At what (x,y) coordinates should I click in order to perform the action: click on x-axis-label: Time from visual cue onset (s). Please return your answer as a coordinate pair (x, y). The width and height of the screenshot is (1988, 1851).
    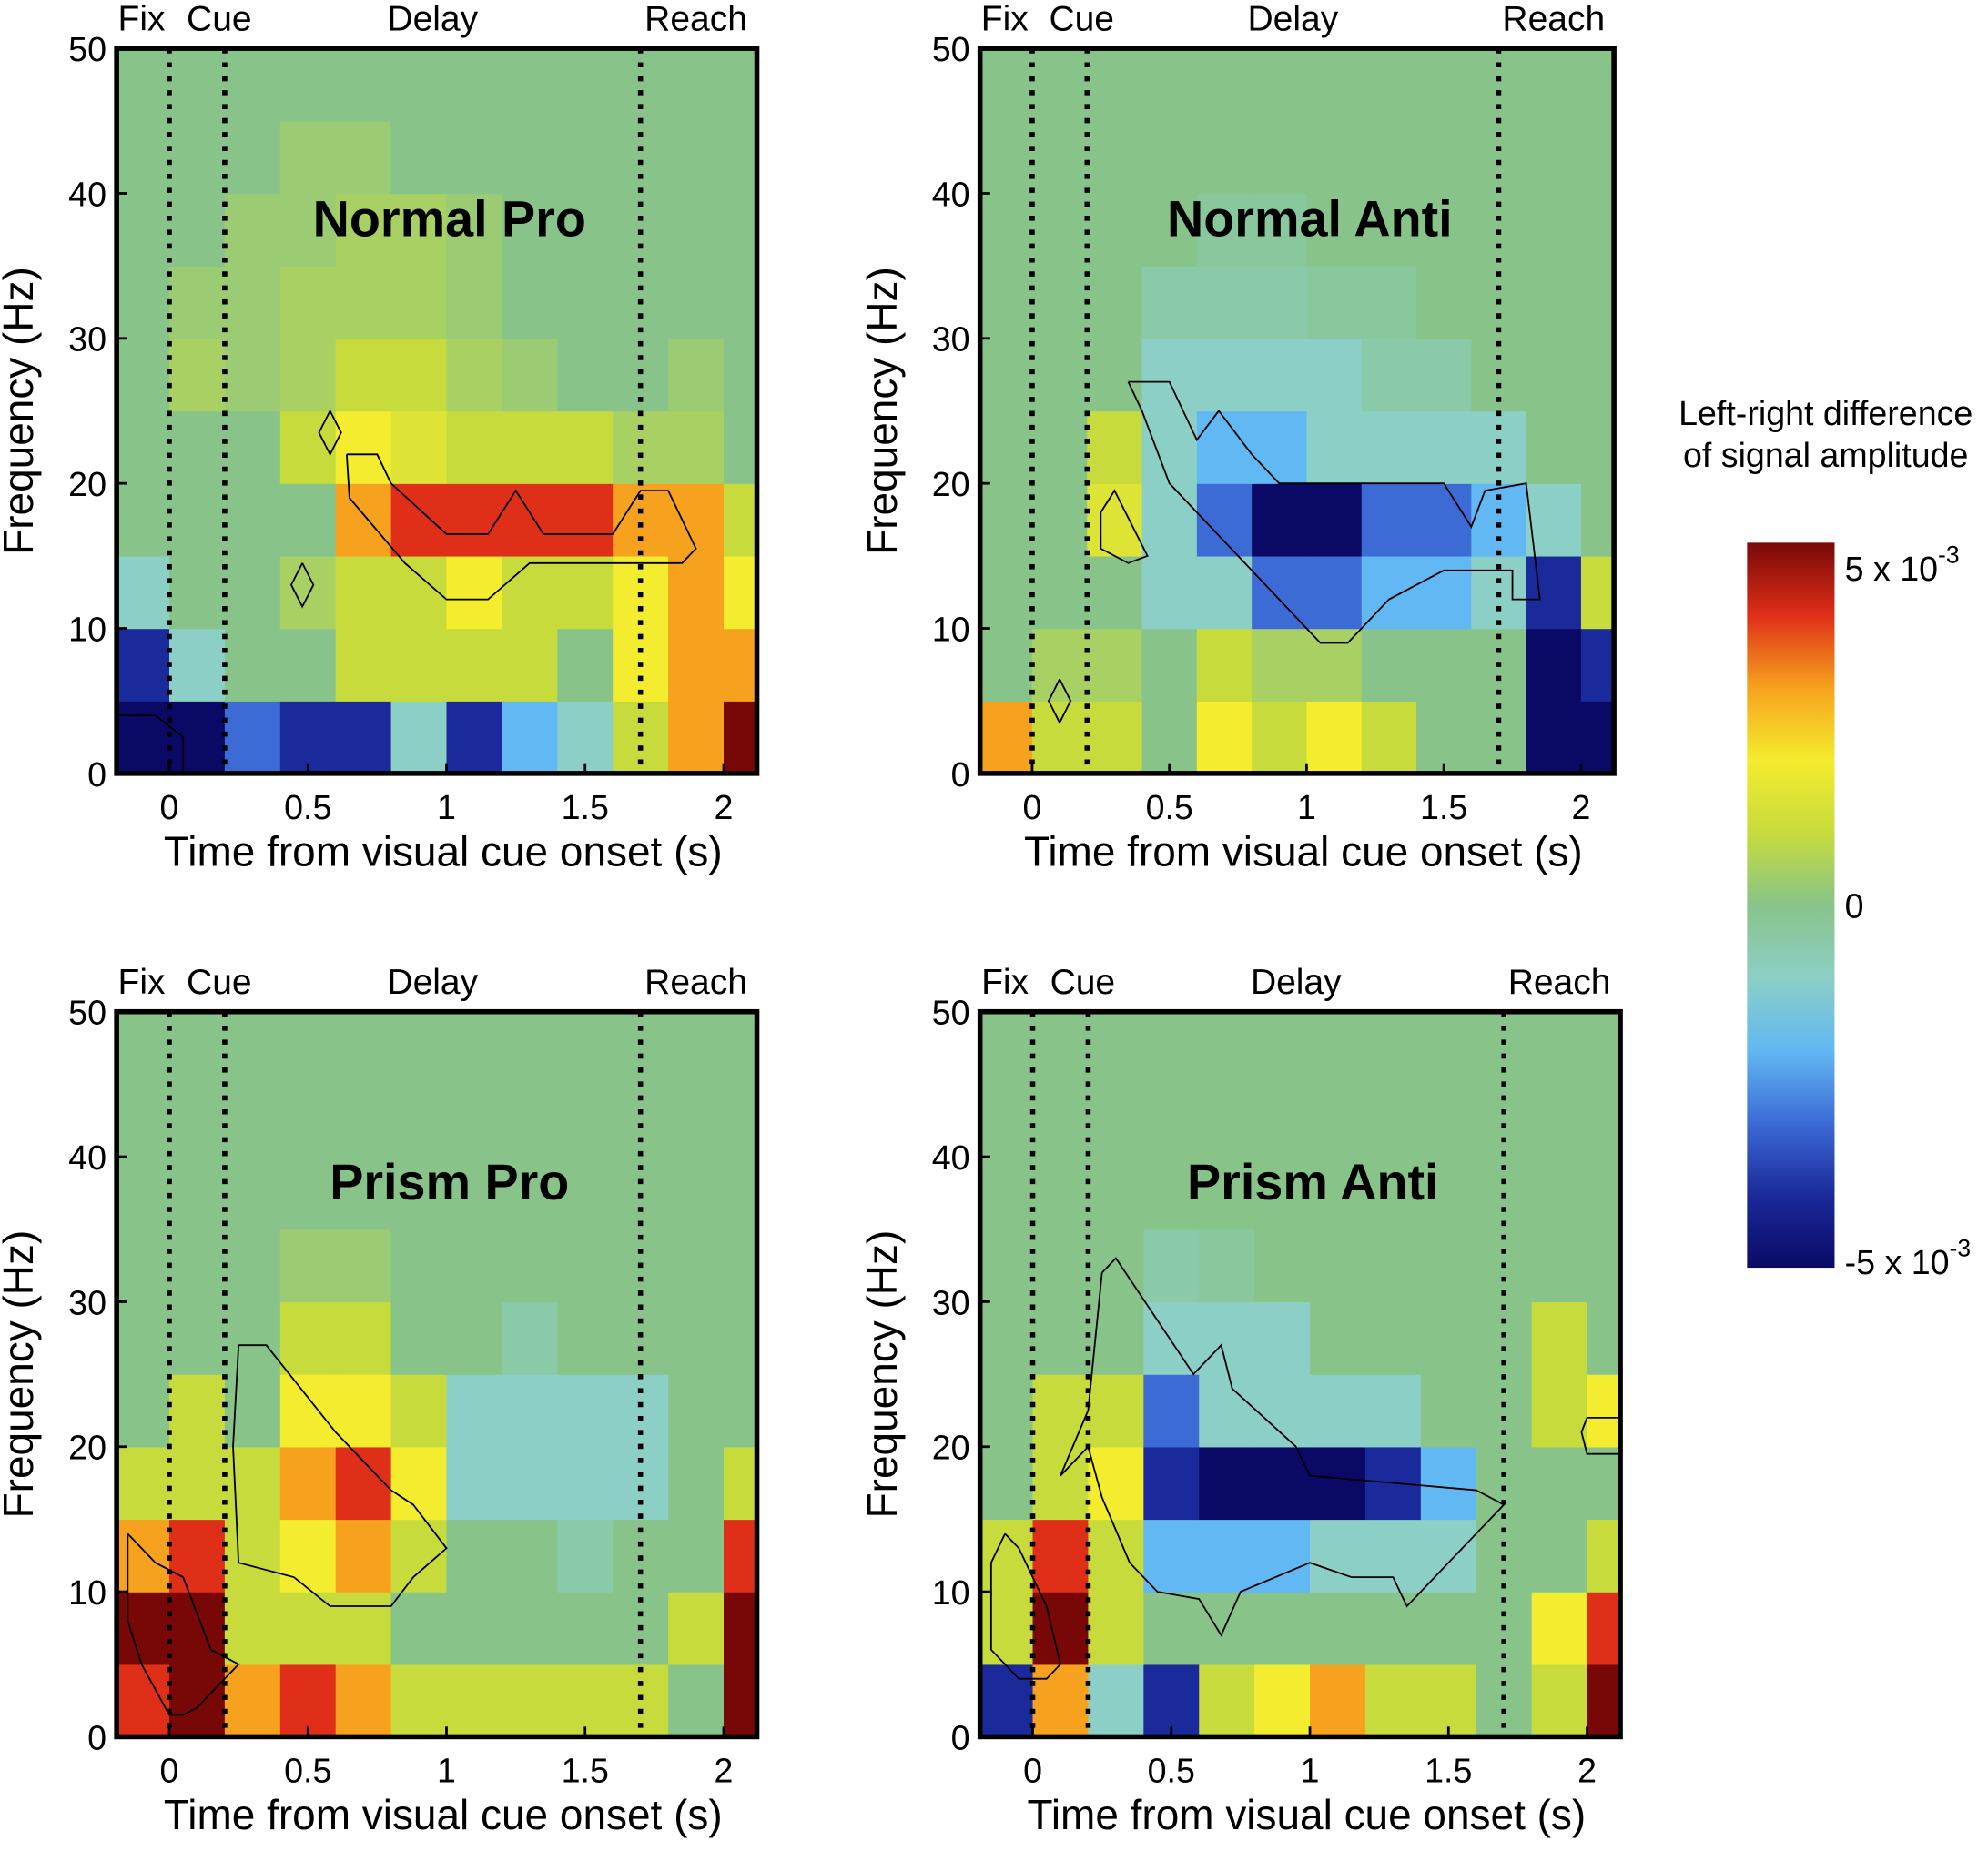
    Looking at the image, I should click on (443, 1814).